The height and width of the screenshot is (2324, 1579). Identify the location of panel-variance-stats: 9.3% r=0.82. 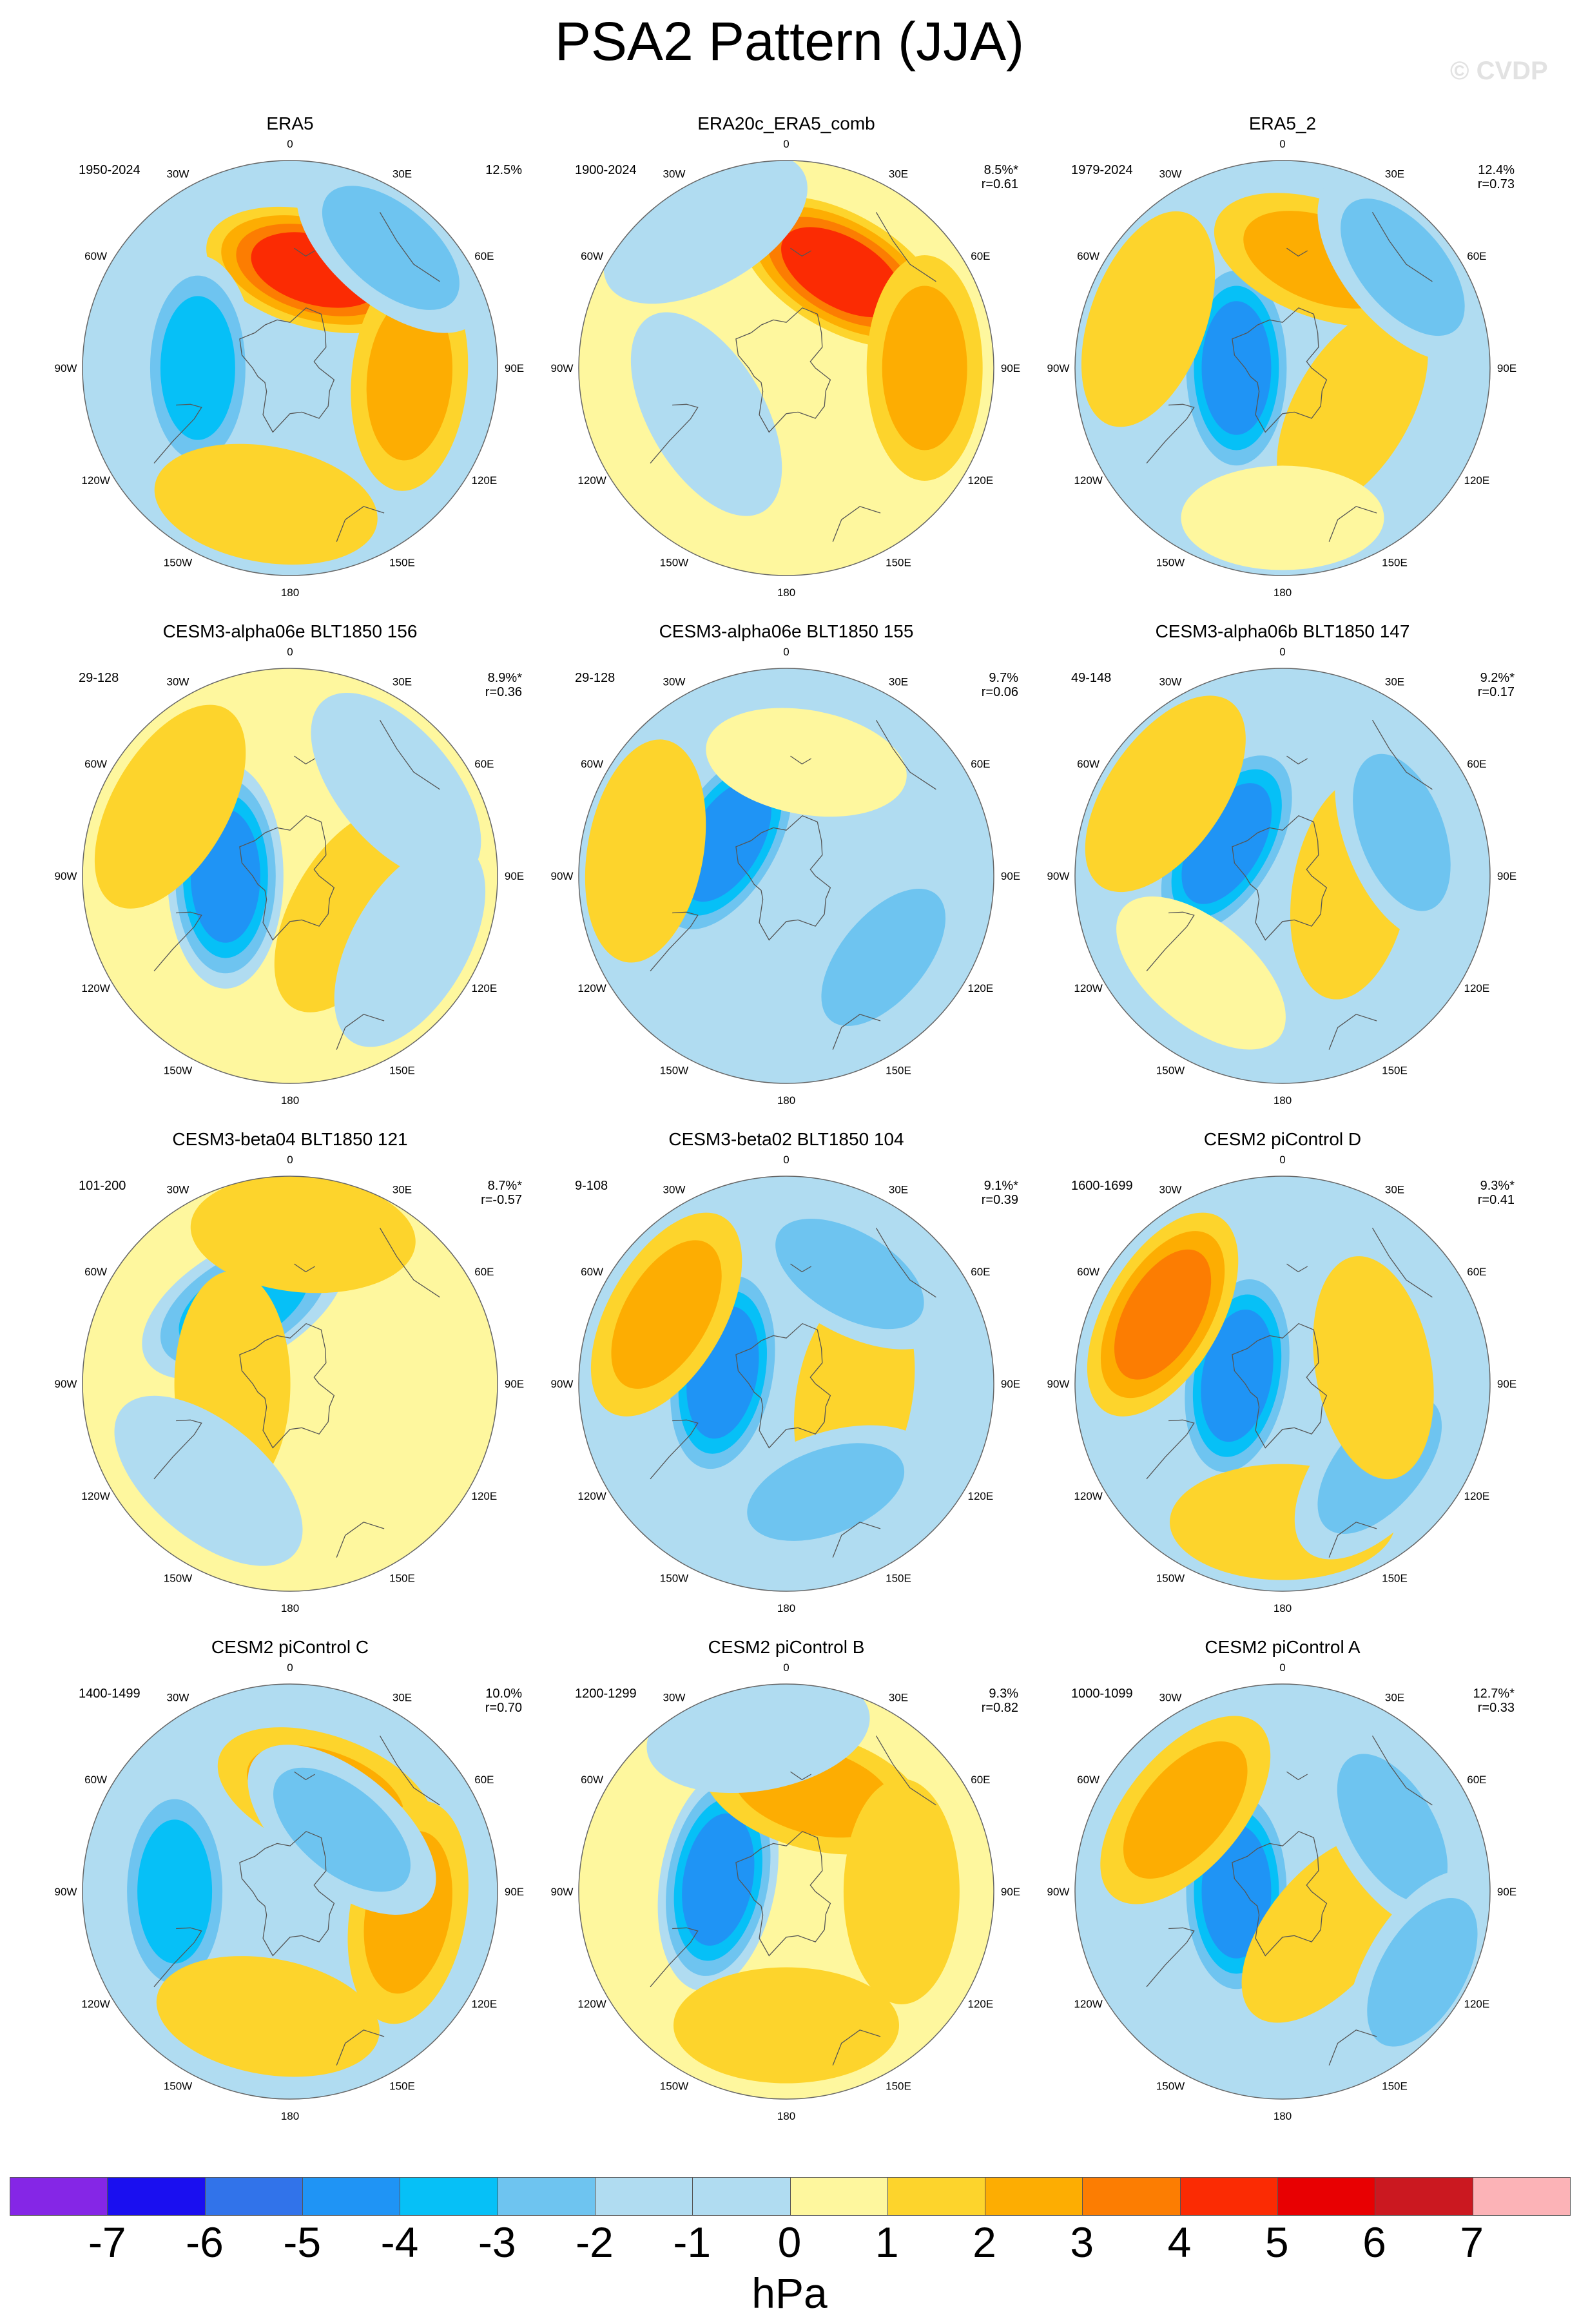
(1000, 1701).